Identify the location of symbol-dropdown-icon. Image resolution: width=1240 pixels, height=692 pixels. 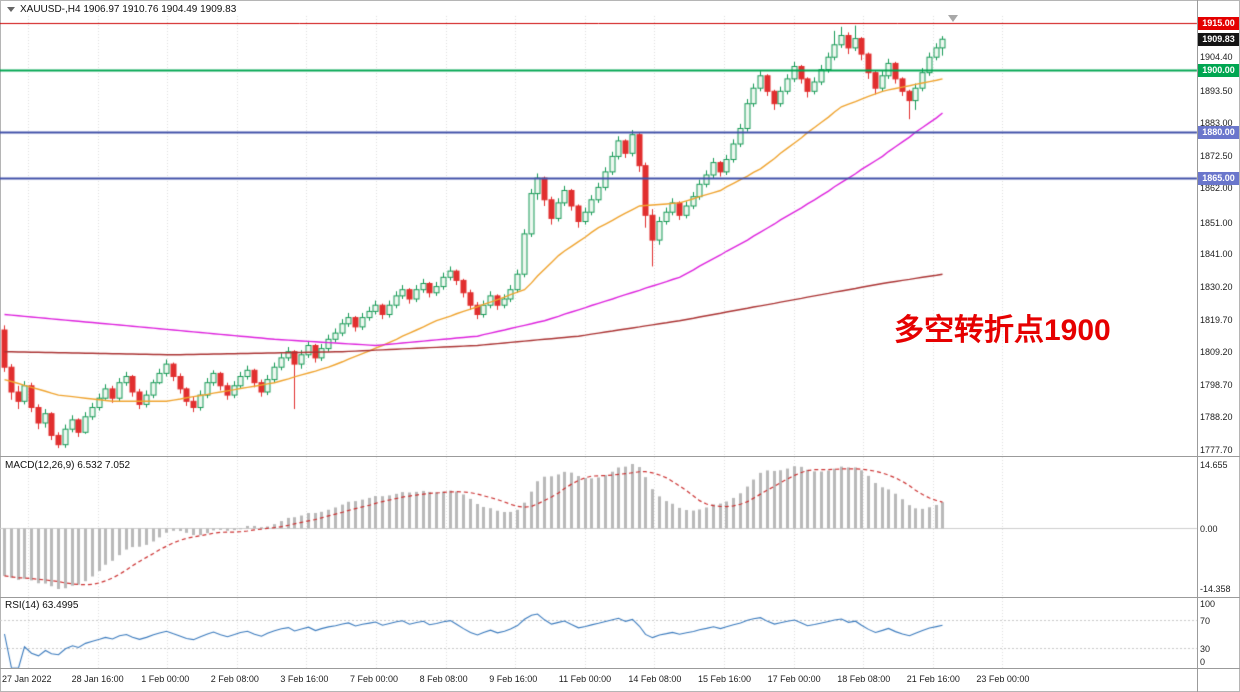
(11, 9).